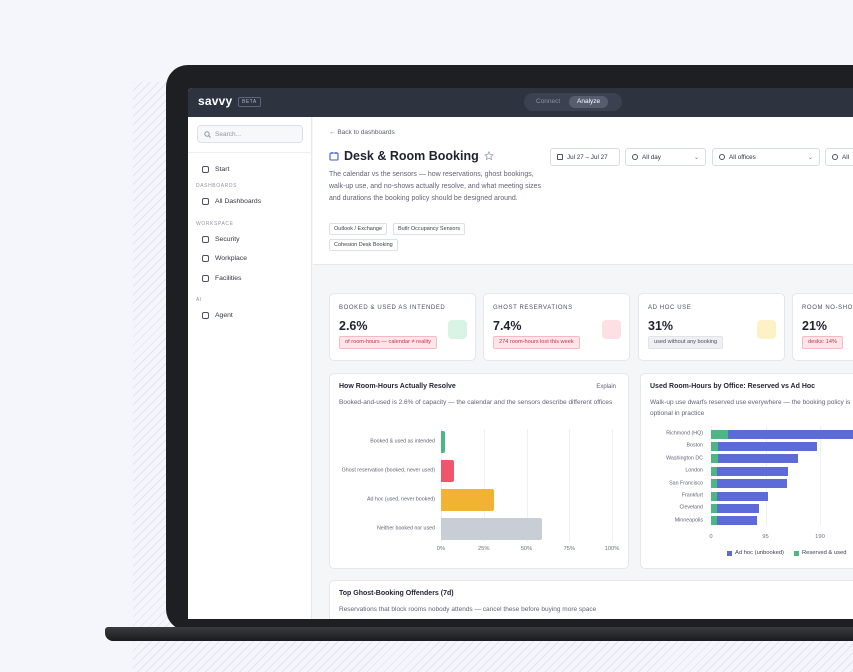 Image resolution: width=853 pixels, height=672 pixels. What do you see at coordinates (533, 308) in the screenshot?
I see `kpi-label: GHOST RESERVATIONS` at bounding box center [533, 308].